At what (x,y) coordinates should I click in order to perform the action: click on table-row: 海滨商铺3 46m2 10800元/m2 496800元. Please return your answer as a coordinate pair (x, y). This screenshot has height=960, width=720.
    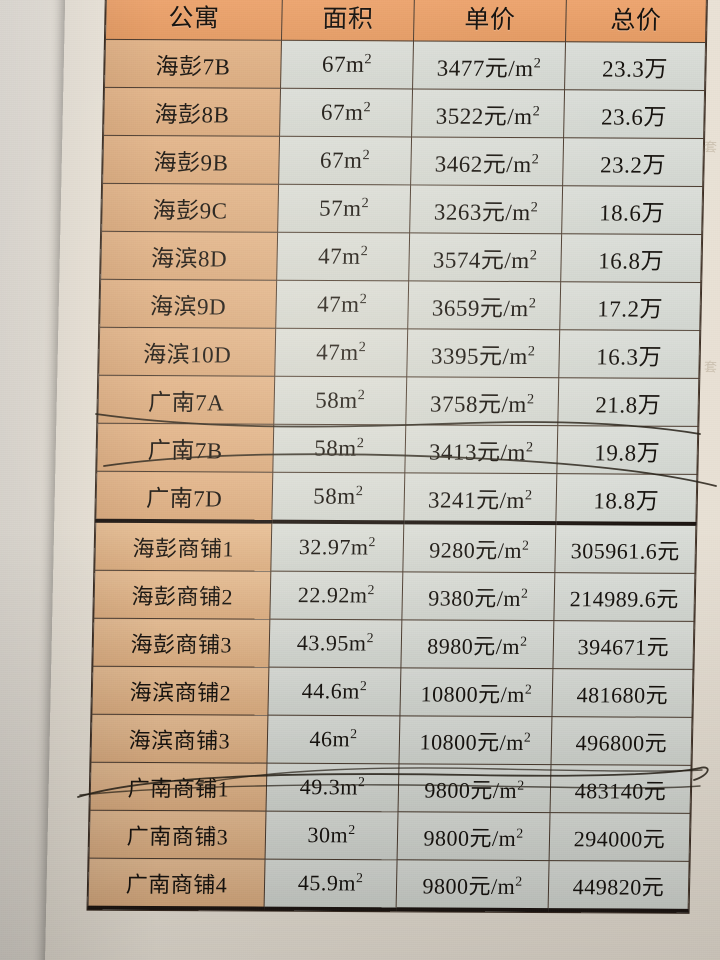
    Looking at the image, I should click on (391, 740).